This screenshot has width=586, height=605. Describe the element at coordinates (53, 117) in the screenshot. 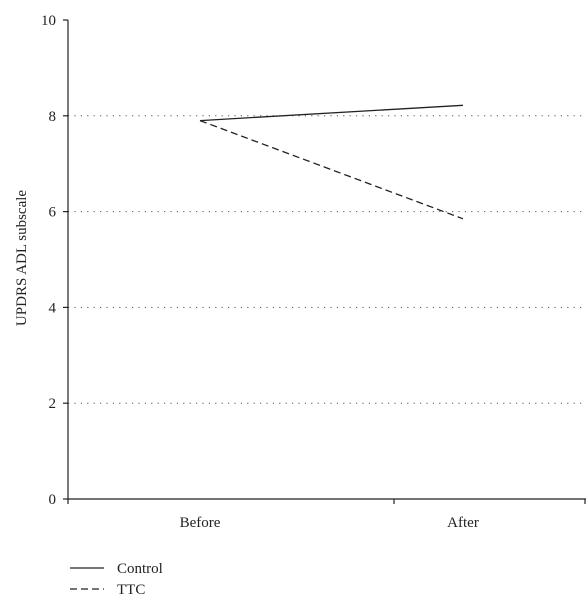

I see `y-tick-label: 8` at that location.